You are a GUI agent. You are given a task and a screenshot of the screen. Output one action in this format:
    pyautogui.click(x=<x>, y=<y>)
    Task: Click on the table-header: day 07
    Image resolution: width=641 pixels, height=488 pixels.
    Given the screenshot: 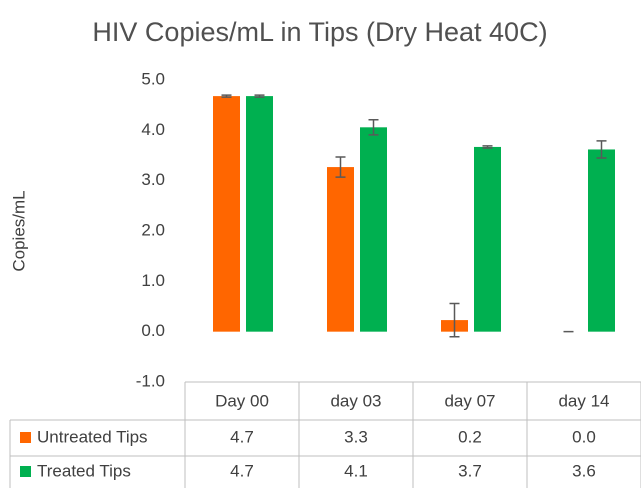 What is the action you would take?
    pyautogui.click(x=469, y=400)
    